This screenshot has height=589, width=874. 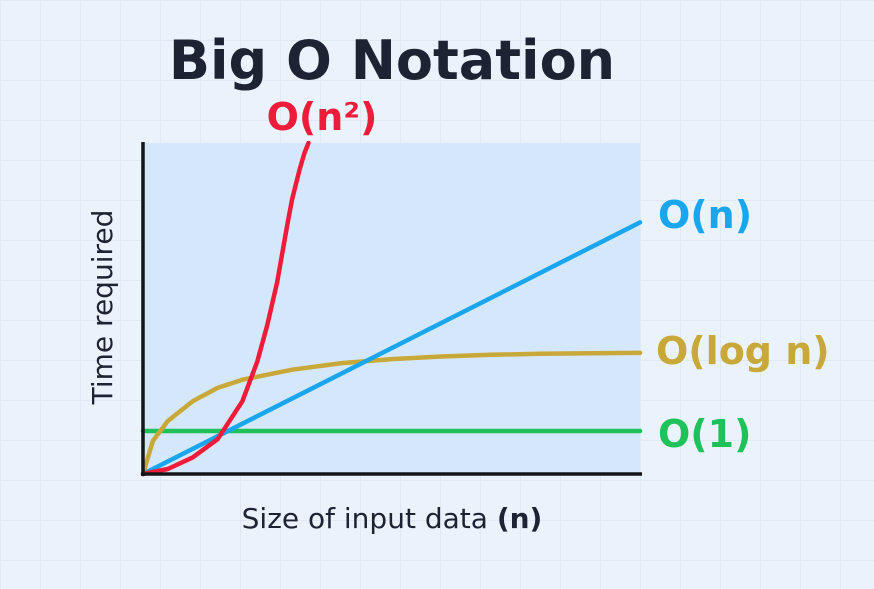 I want to click on y-axis-label: Time required, so click(x=102, y=308).